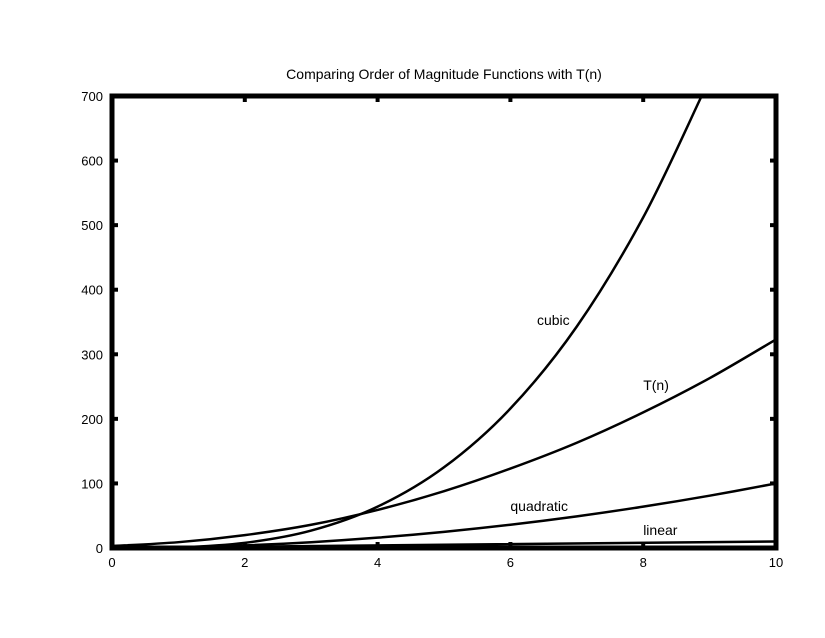 The image size is (825, 638). What do you see at coordinates (553, 320) in the screenshot?
I see `curve-label: cubic` at bounding box center [553, 320].